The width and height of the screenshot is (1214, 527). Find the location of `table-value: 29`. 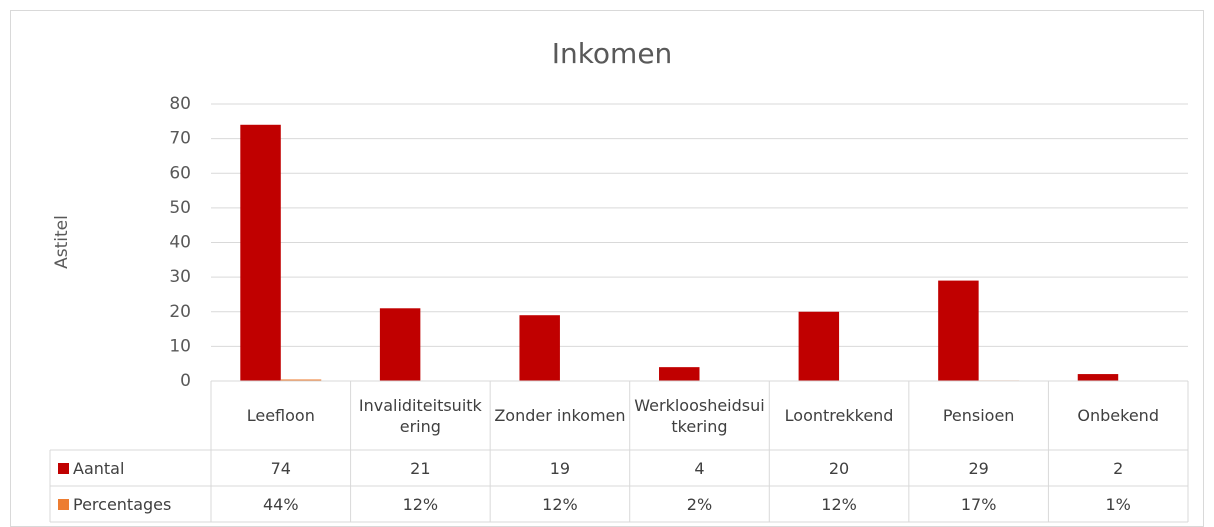

table-value: 29 is located at coordinates (978, 468).